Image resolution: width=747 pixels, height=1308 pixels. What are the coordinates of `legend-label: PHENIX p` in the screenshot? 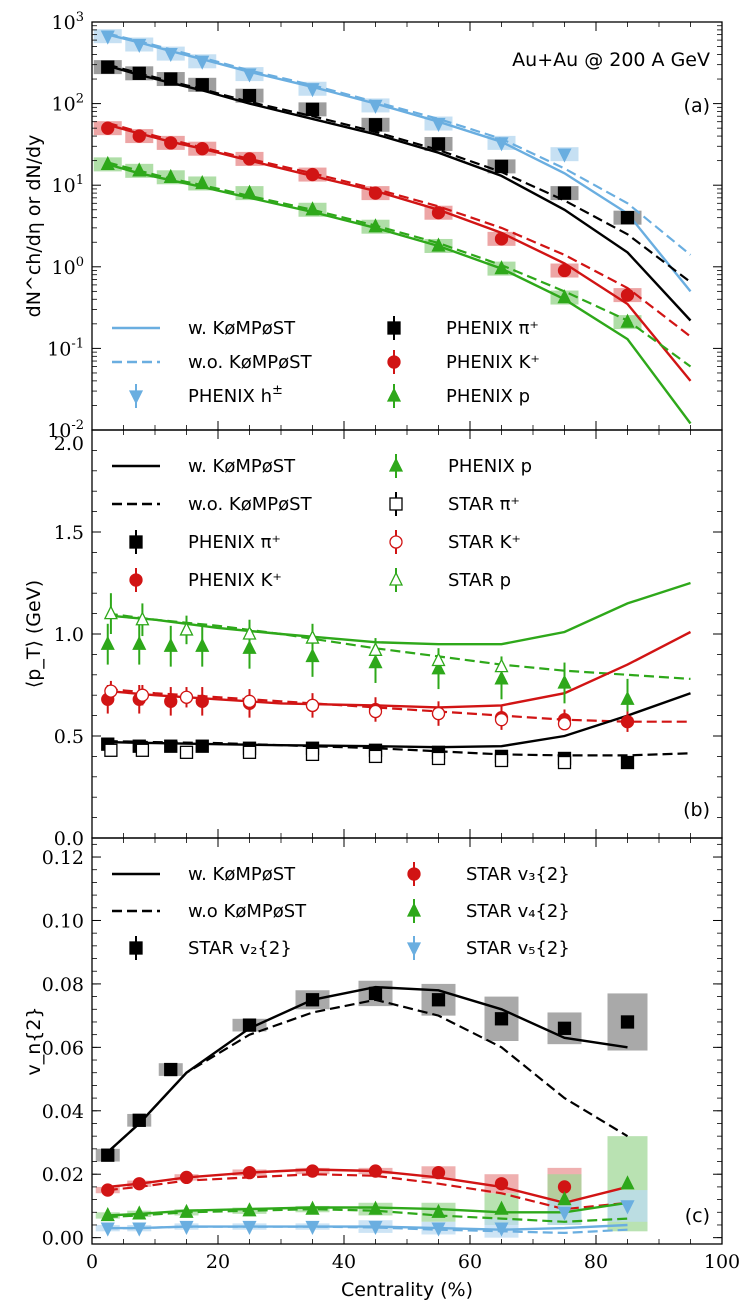 It's located at (490, 466).